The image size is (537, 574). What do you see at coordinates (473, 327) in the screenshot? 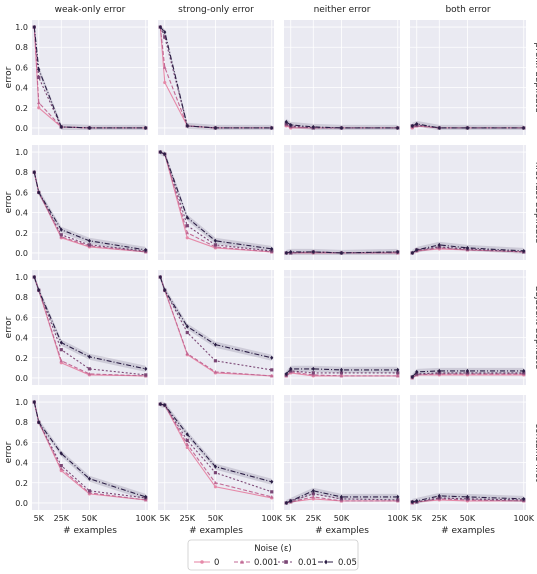
I see `panel: adjacent duplicate` at bounding box center [473, 327].